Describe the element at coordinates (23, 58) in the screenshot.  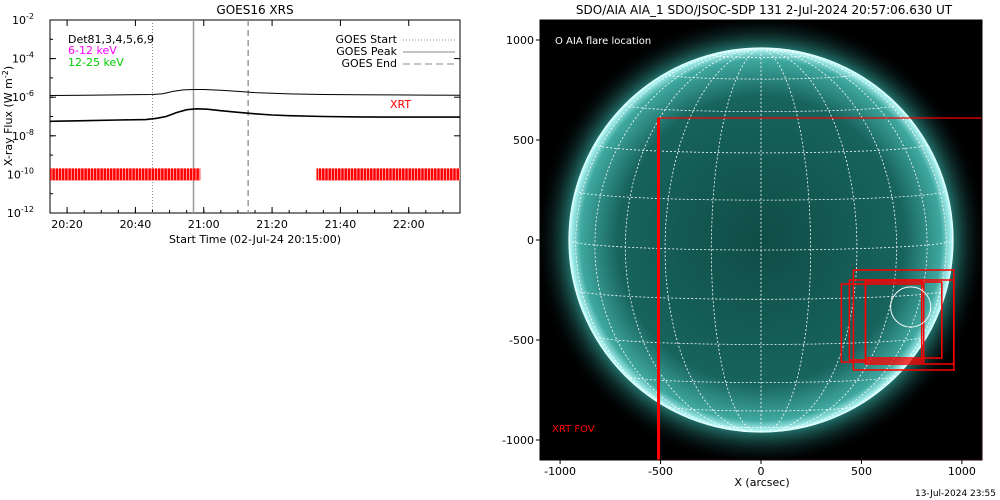
I see `goes-y-tick-label: 10⁻⁴` at that location.